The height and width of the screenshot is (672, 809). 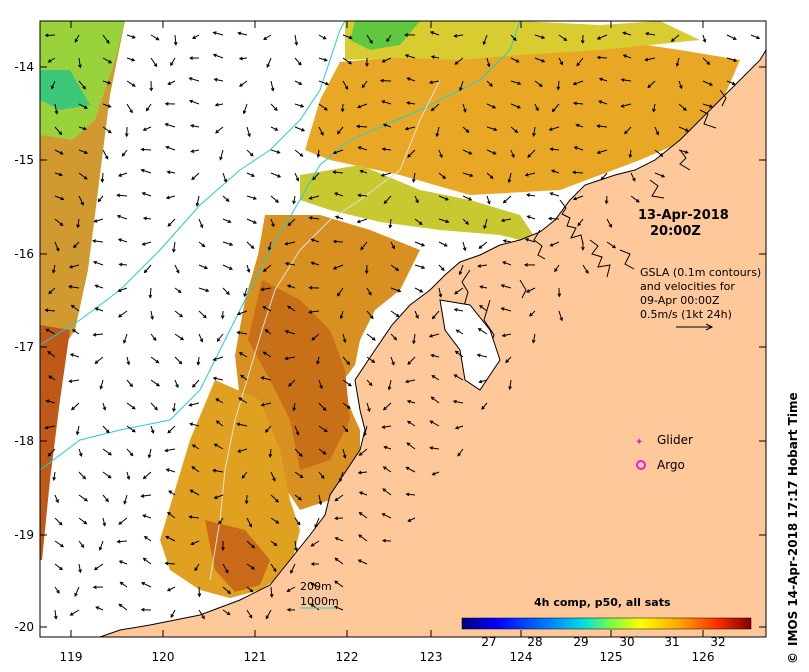 I want to click on glider-marker: ✦, so click(x=639, y=442).